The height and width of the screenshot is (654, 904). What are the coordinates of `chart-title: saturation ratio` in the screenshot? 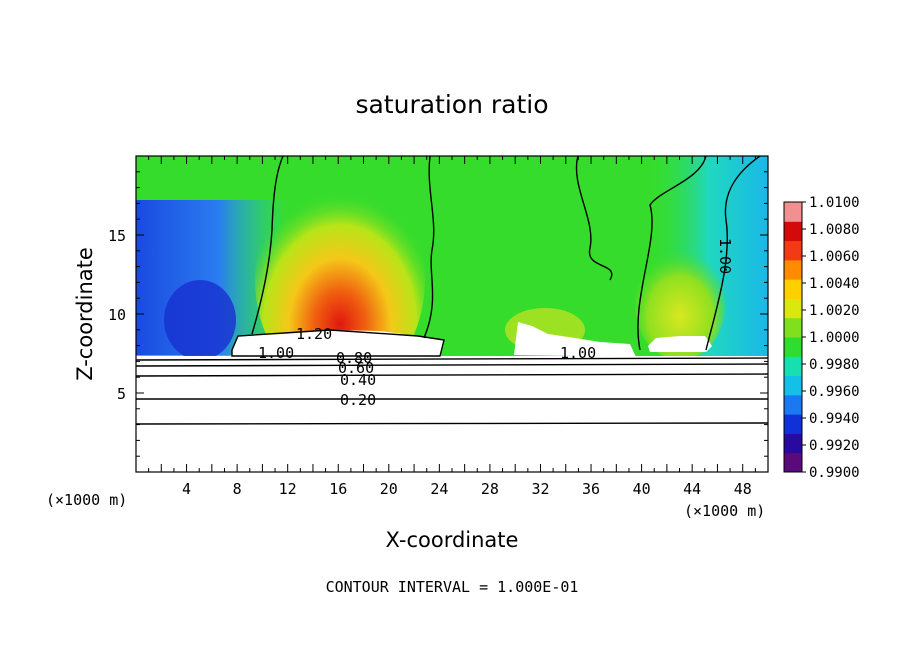 It's located at (451, 104).